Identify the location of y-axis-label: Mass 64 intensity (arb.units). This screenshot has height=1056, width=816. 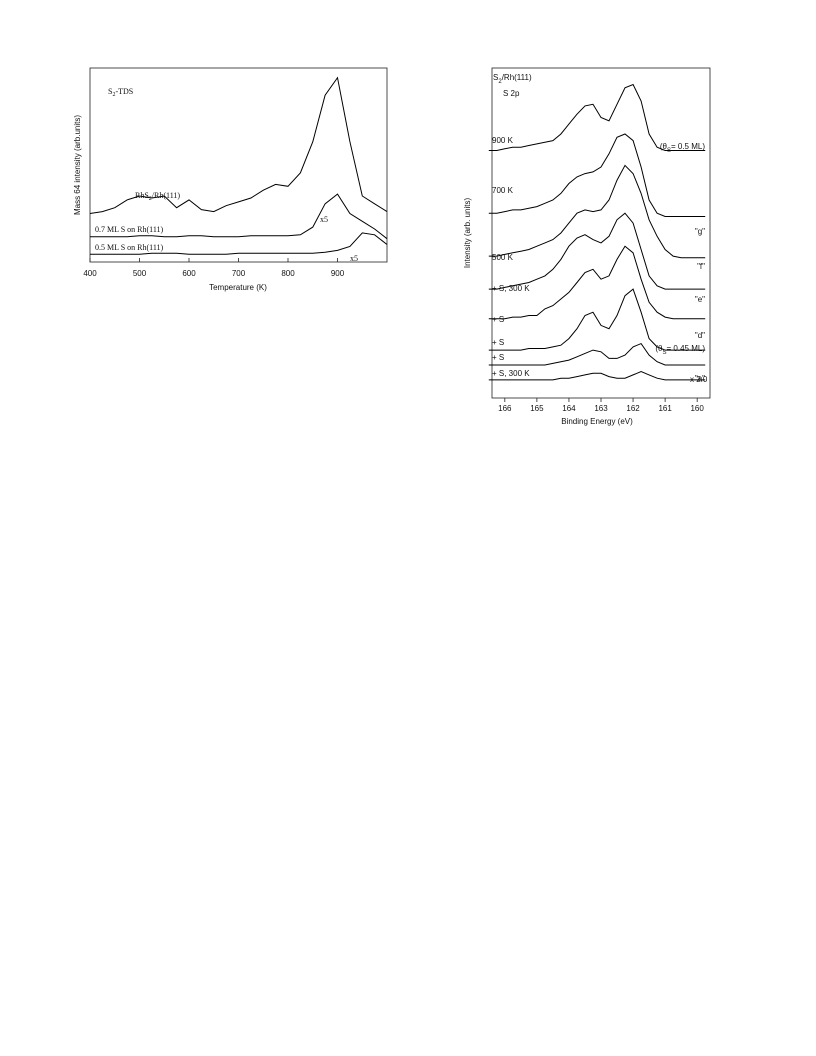
(77, 165).